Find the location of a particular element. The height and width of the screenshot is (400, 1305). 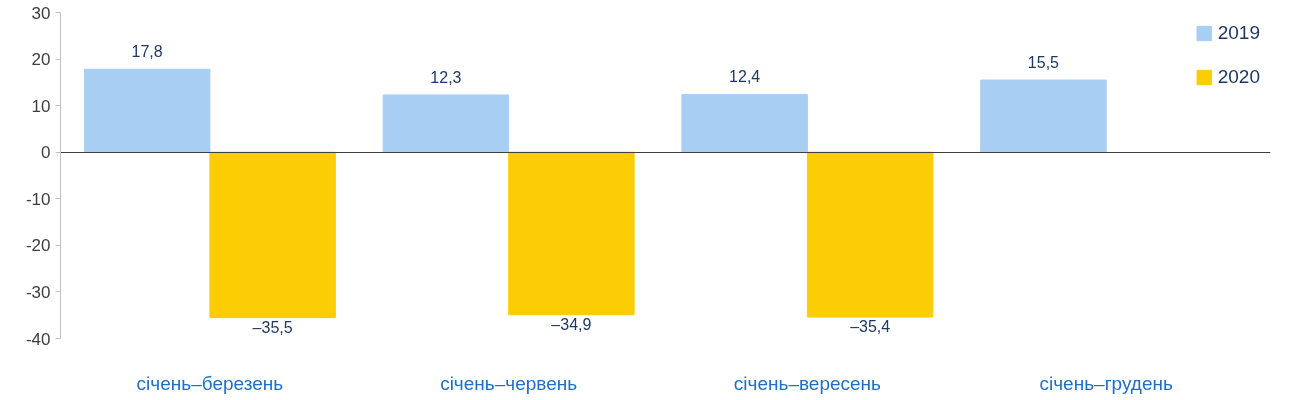

x-tick-label: січень–червень is located at coordinates (509, 383).